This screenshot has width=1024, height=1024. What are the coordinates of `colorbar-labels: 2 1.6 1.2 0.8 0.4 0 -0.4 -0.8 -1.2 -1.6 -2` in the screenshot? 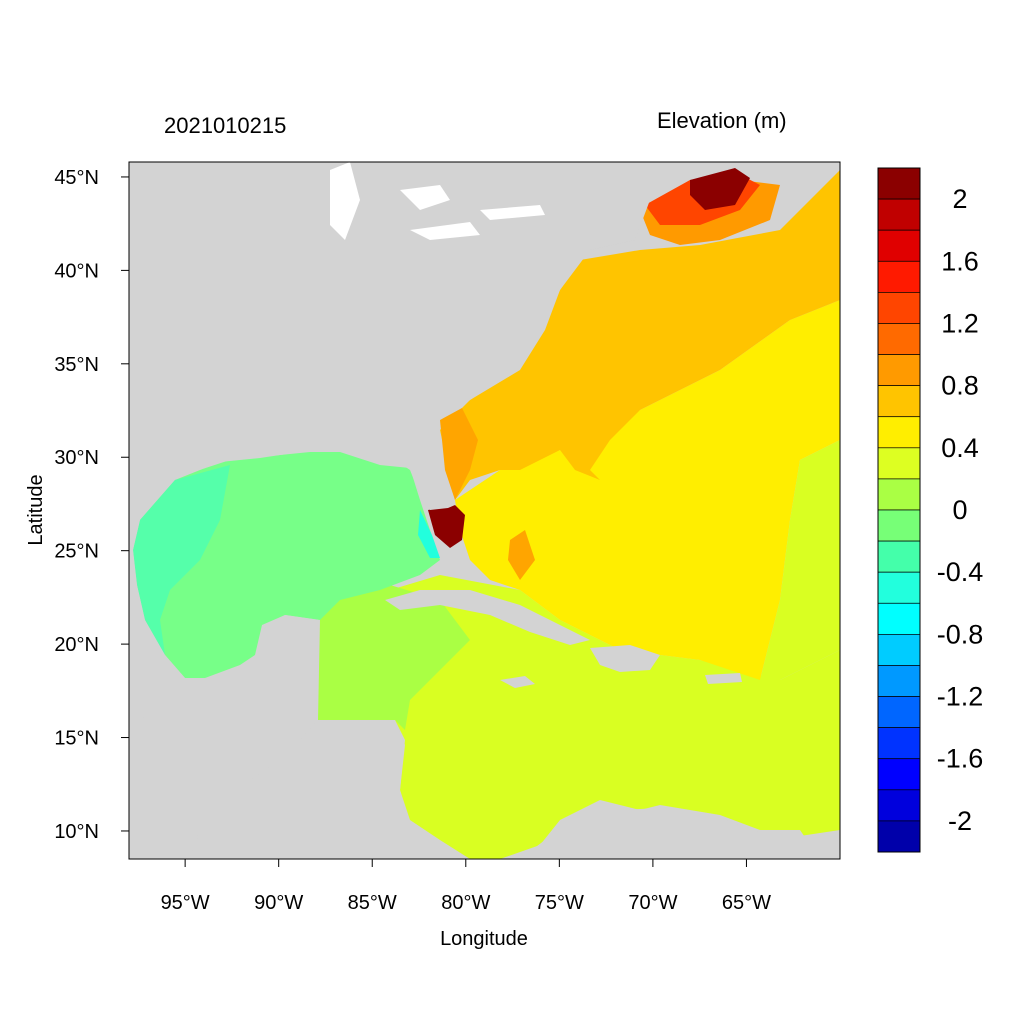 It's located at (960, 510).